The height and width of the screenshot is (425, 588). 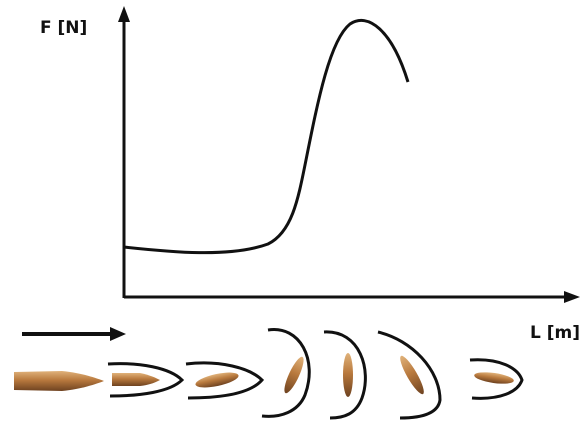 What do you see at coordinates (63, 28) in the screenshot?
I see `y-axis-label: F [N]` at bounding box center [63, 28].